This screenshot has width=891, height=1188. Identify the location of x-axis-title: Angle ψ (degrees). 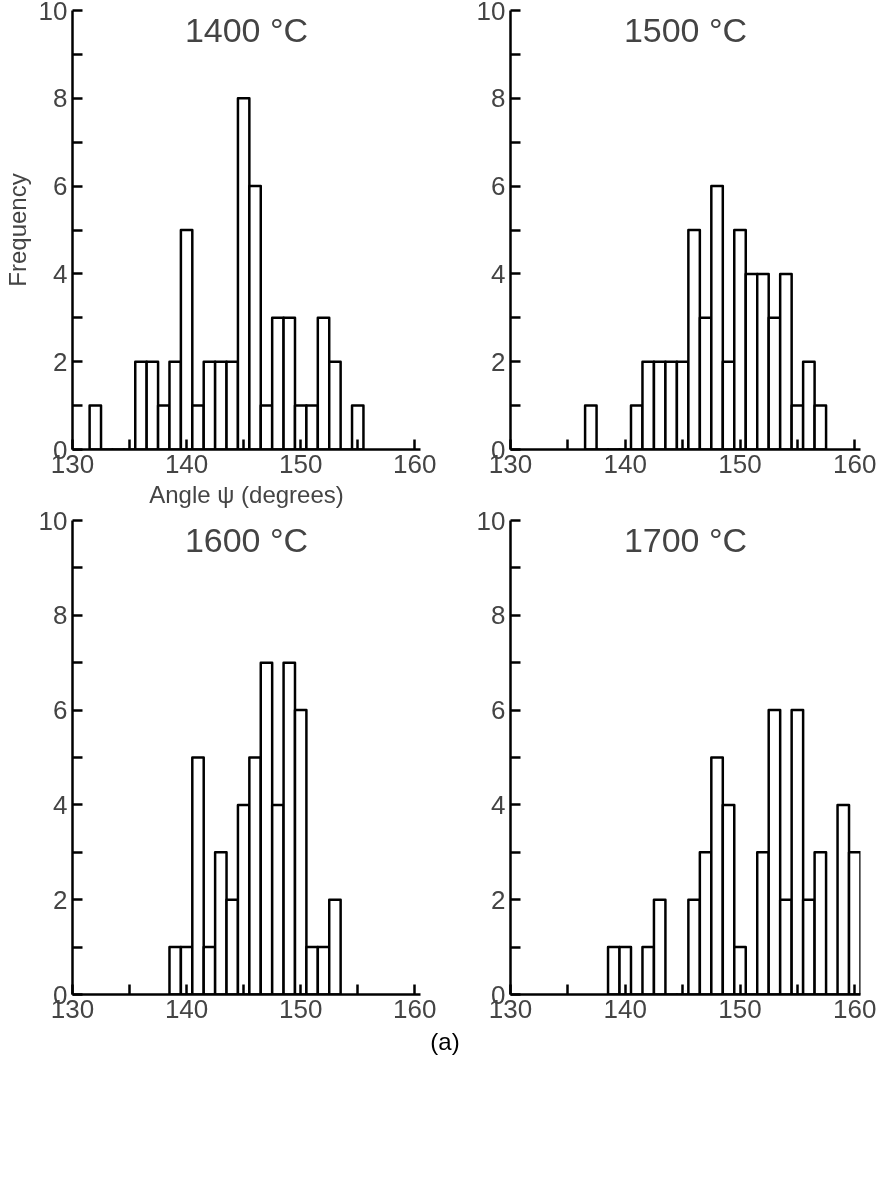
(246, 494).